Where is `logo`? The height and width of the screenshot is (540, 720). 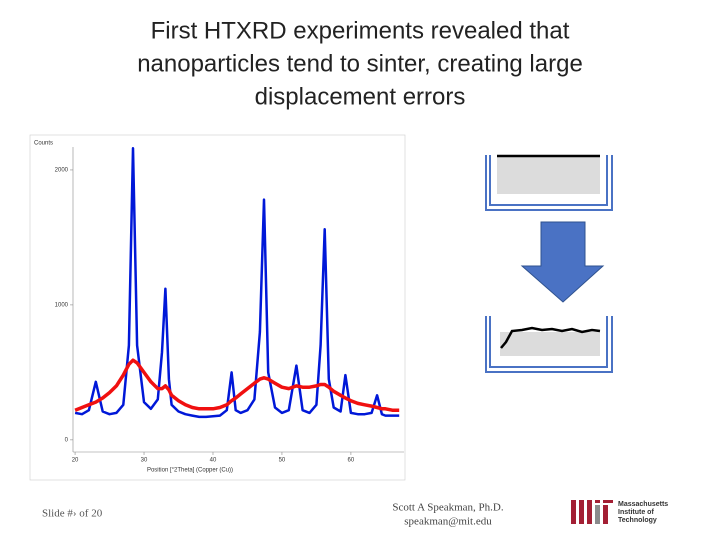 logo is located at coordinates (592, 512).